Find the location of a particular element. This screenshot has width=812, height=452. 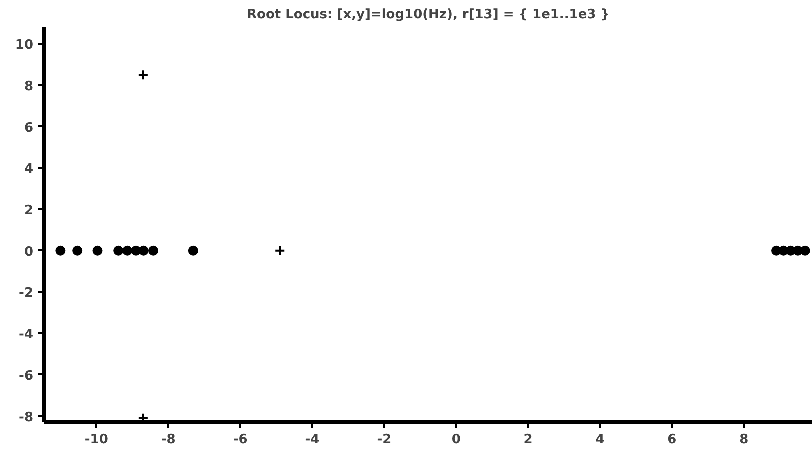

x-tick-label: -2 is located at coordinates (384, 440).